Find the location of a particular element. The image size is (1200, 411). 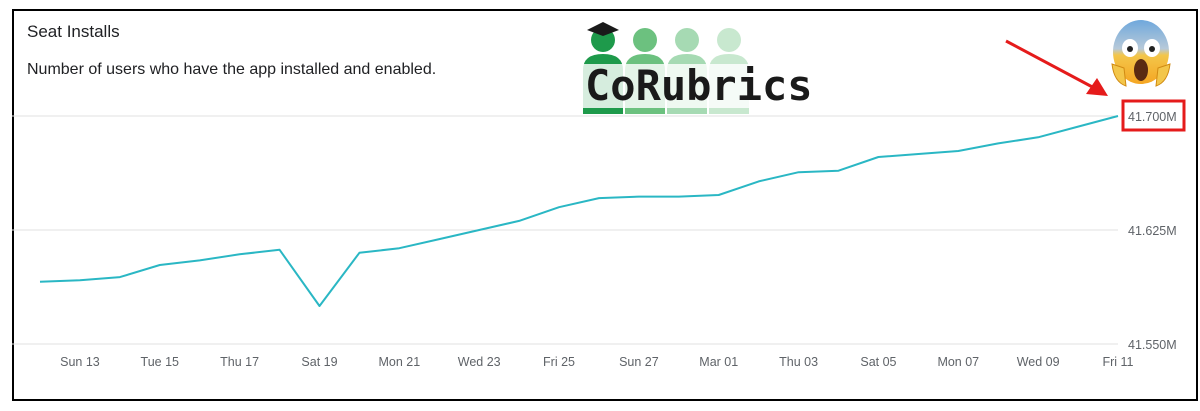

x-tick-label: Mon 21 is located at coordinates (399, 362).